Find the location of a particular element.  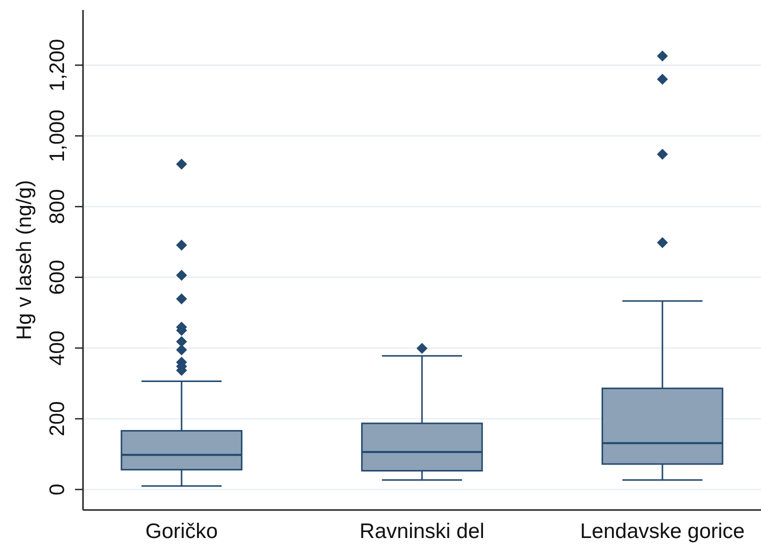

y-axis-title: Hg v laseh (ng/g) is located at coordinates (24, 260).